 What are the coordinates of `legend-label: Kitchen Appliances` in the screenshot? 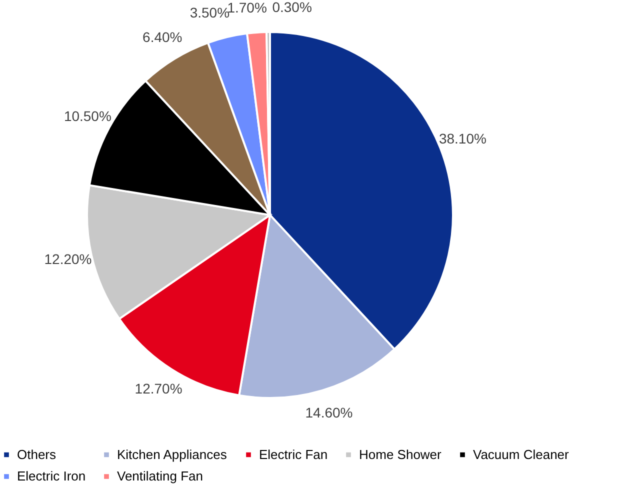 It's located at (172, 454).